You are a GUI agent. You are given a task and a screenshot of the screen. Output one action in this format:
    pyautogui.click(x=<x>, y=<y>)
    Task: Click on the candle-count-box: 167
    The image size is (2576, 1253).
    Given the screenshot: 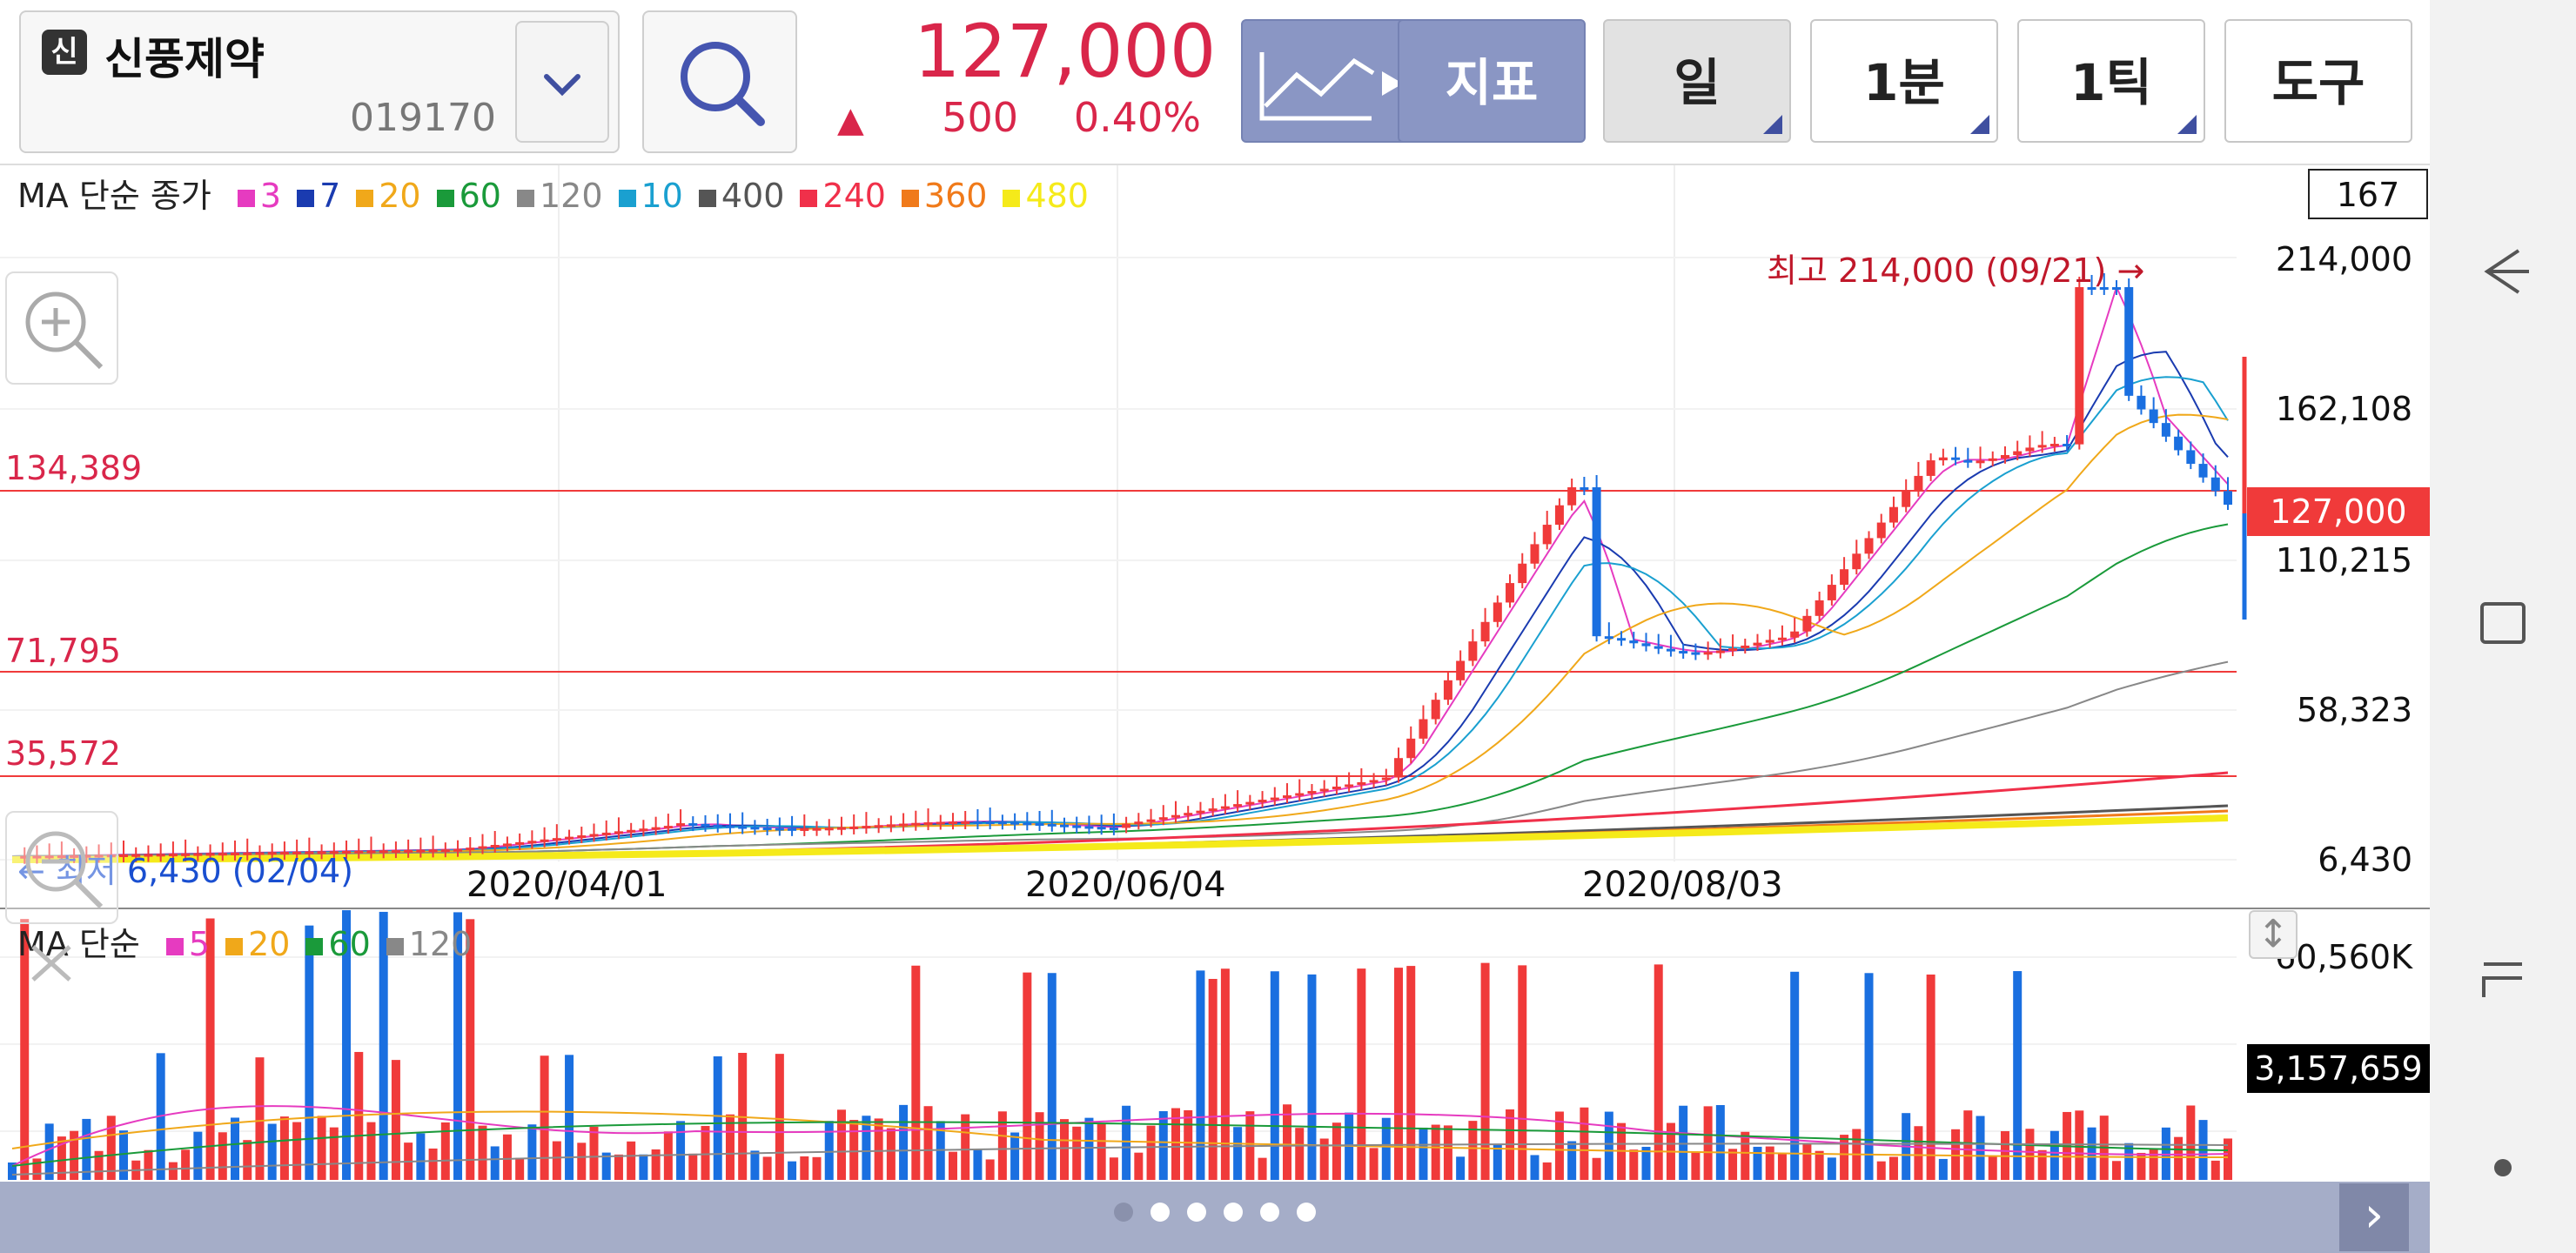 What is the action you would take?
    pyautogui.click(x=2368, y=194)
    